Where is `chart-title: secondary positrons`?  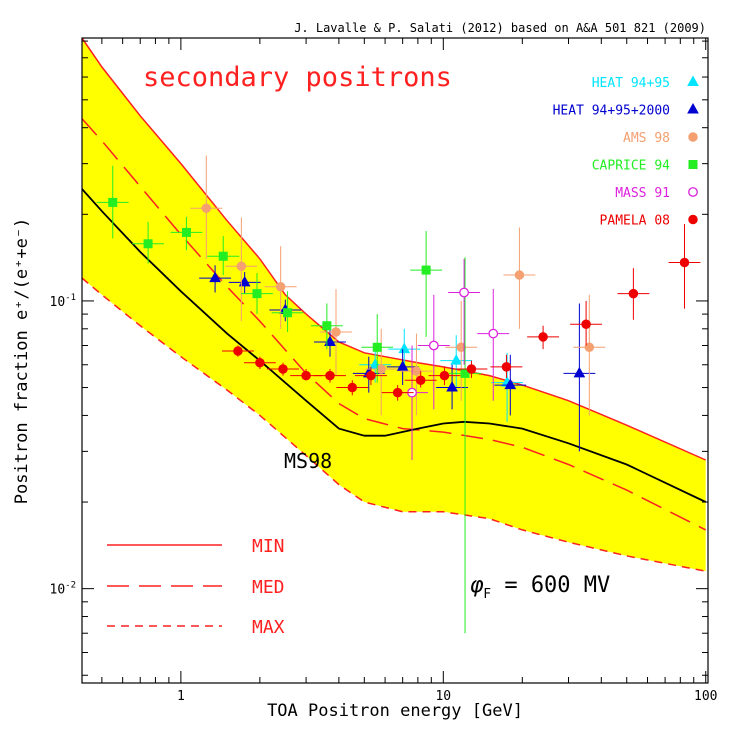
chart-title: secondary positrons is located at coordinates (297, 77).